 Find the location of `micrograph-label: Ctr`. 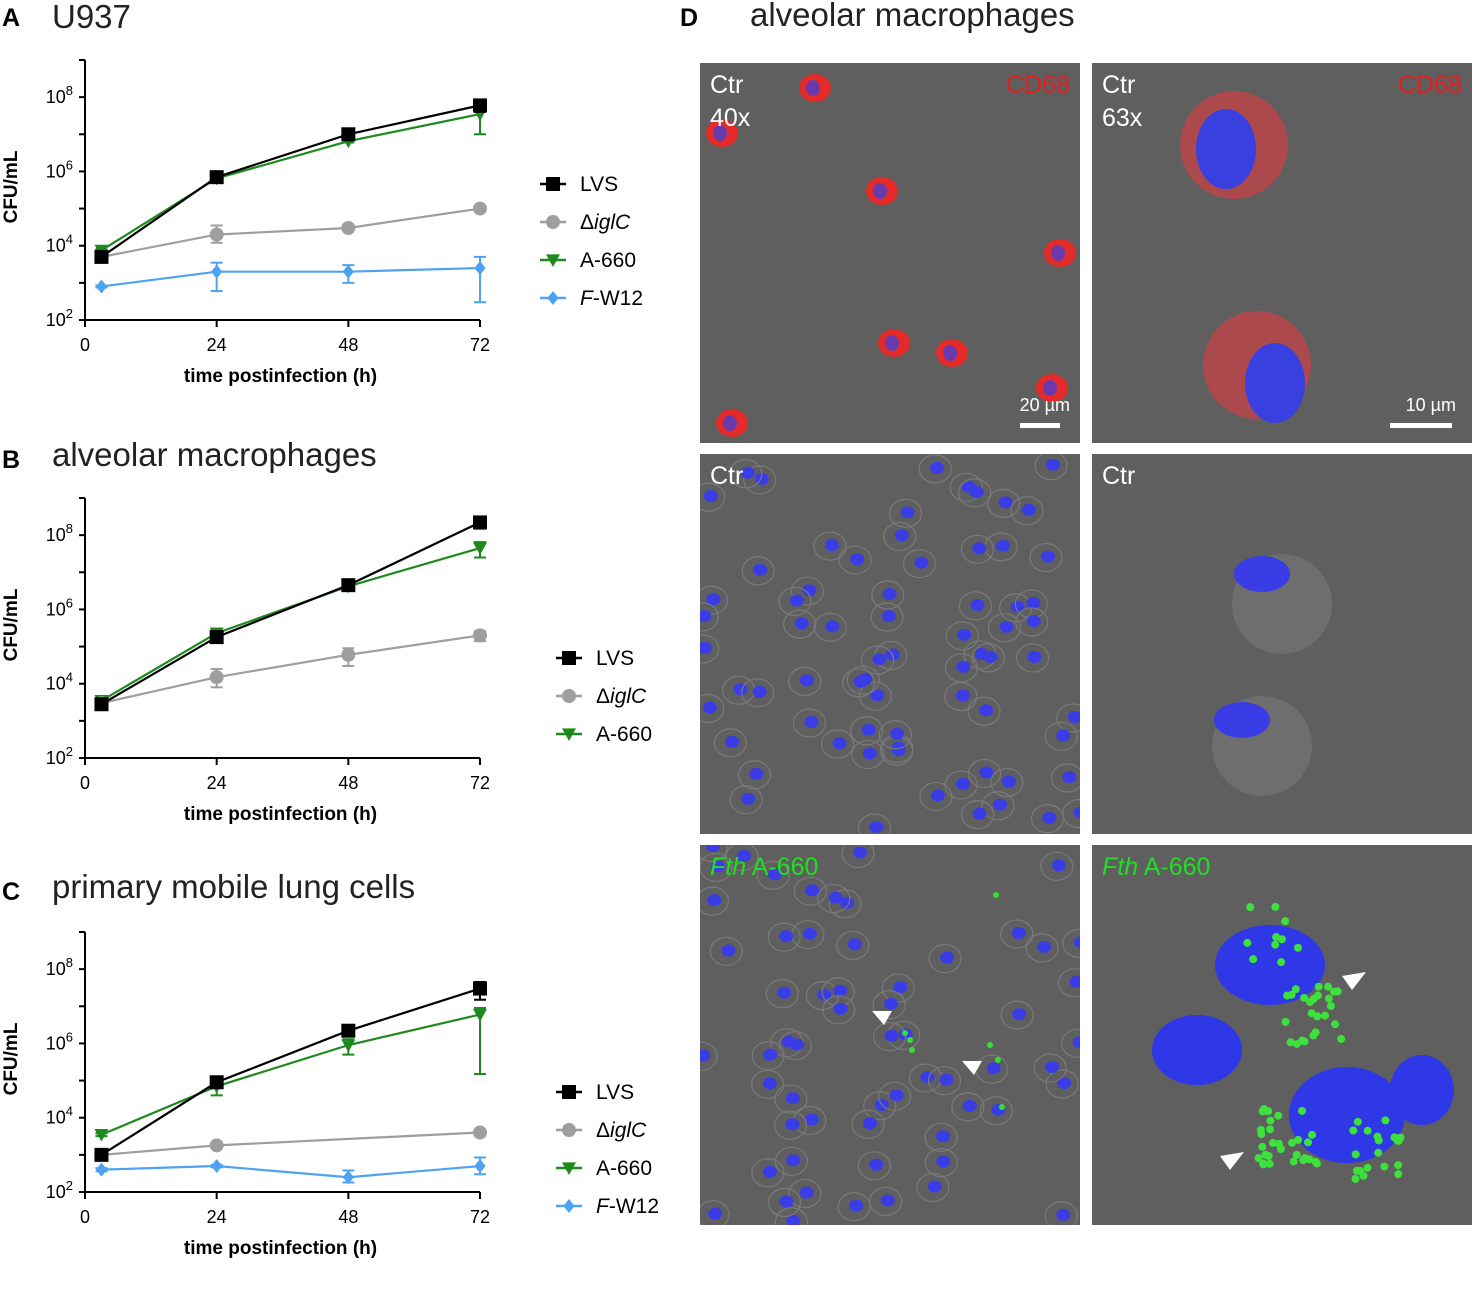

micrograph-label: Ctr is located at coordinates (1118, 476).